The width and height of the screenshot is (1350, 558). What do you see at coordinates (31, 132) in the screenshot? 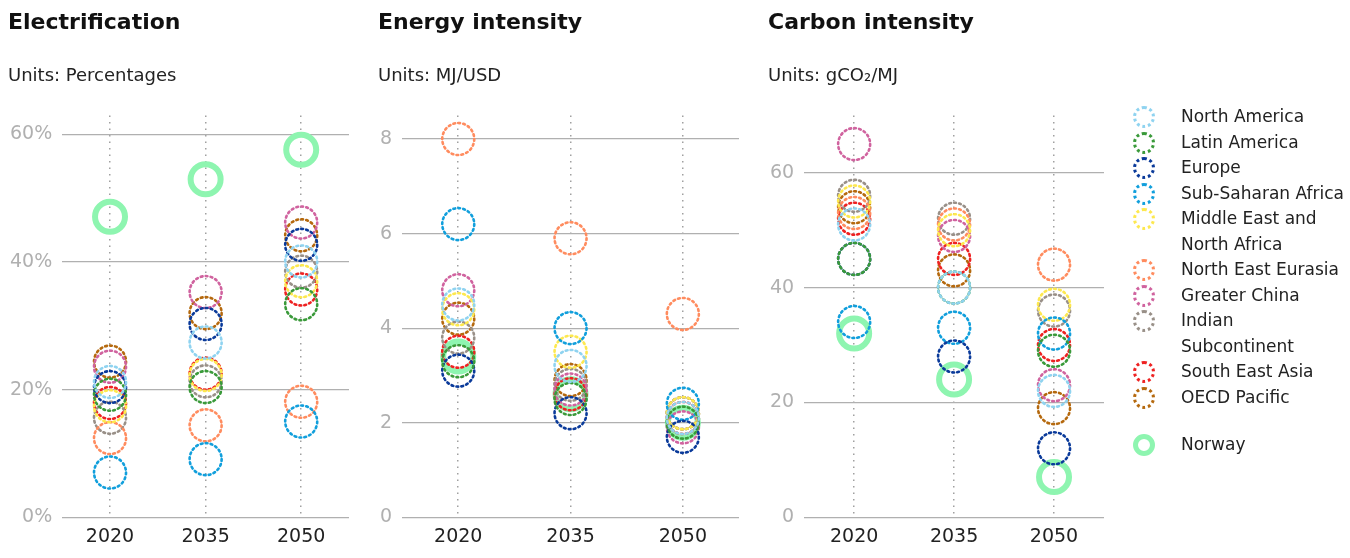
I see `y-tick-label: 60%` at bounding box center [31, 132].